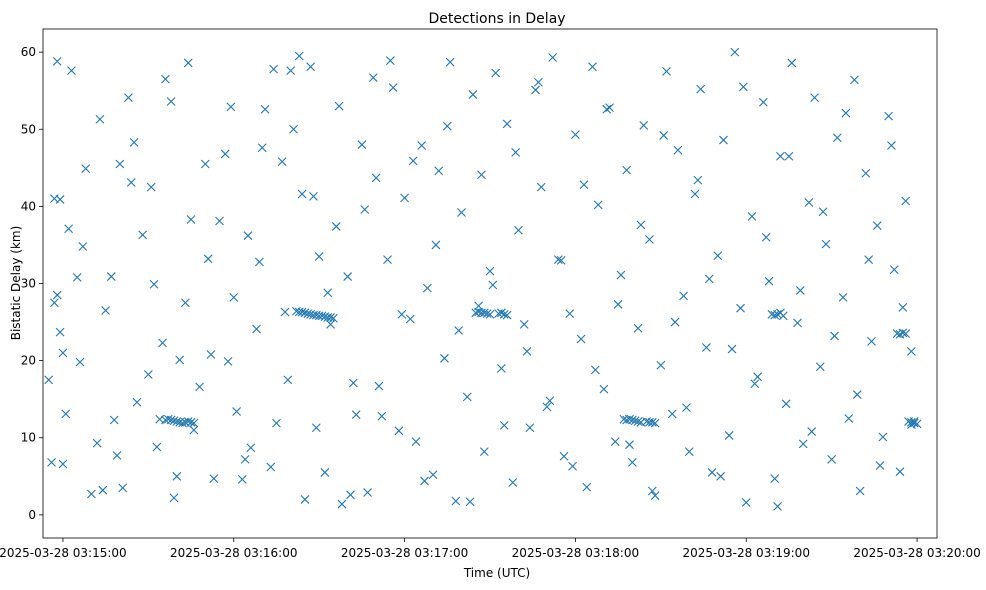 This screenshot has height=590, width=986. Describe the element at coordinates (496, 573) in the screenshot. I see `x-axis-label: Time (UTC)` at that location.